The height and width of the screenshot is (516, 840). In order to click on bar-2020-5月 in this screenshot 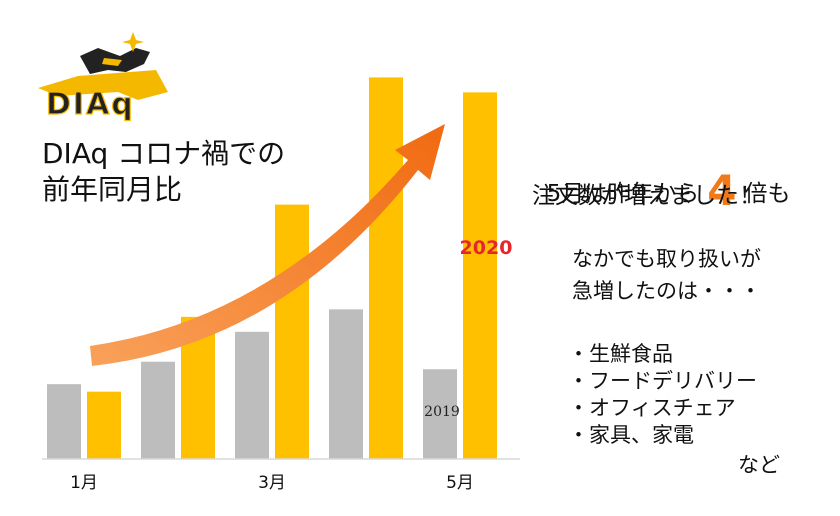, I will do `click(480, 275)`.